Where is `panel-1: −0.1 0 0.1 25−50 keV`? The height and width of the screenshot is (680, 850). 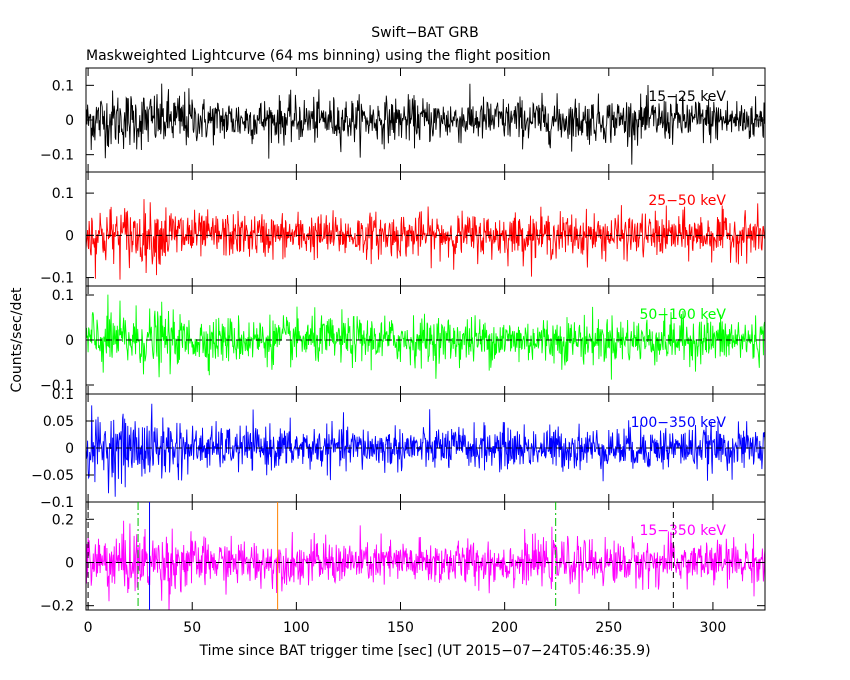 panel-1: −0.1 0 0.1 25−50 keV is located at coordinates (403, 229).